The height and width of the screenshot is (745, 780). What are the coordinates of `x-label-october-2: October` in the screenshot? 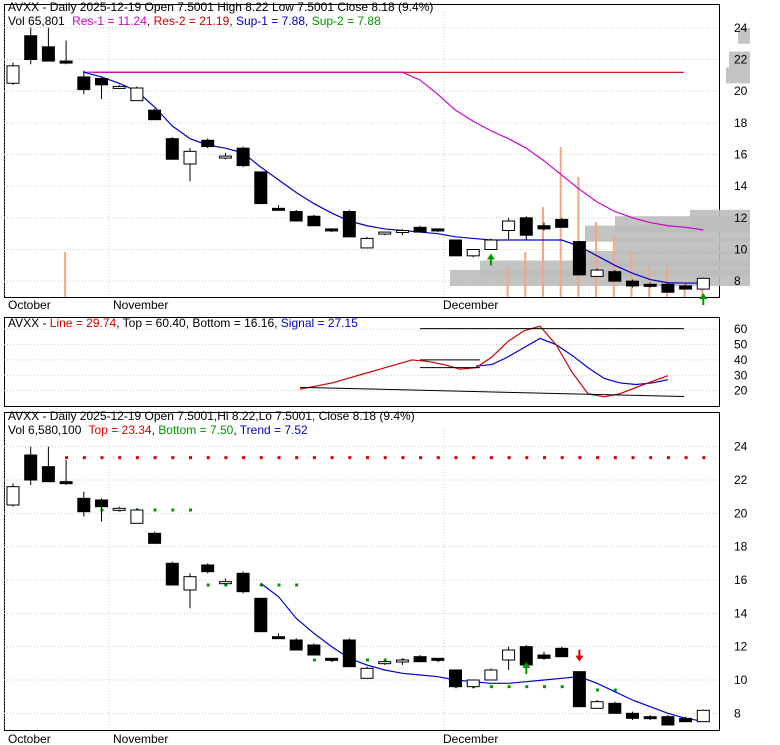 It's located at (29, 738).